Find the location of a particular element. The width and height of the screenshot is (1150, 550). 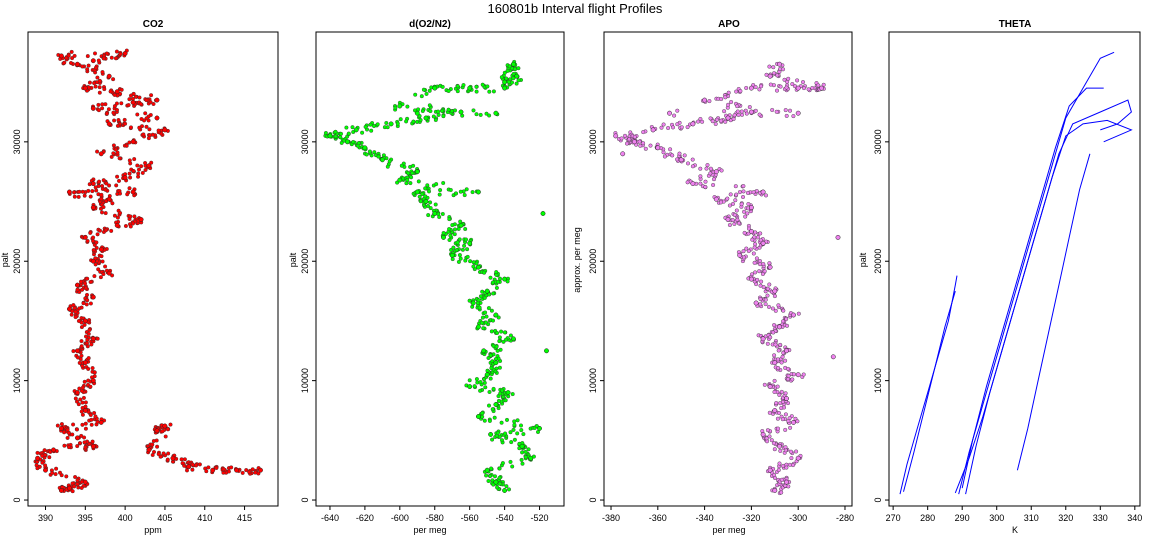

x-tick-label: -320 is located at coordinates (751, 518).